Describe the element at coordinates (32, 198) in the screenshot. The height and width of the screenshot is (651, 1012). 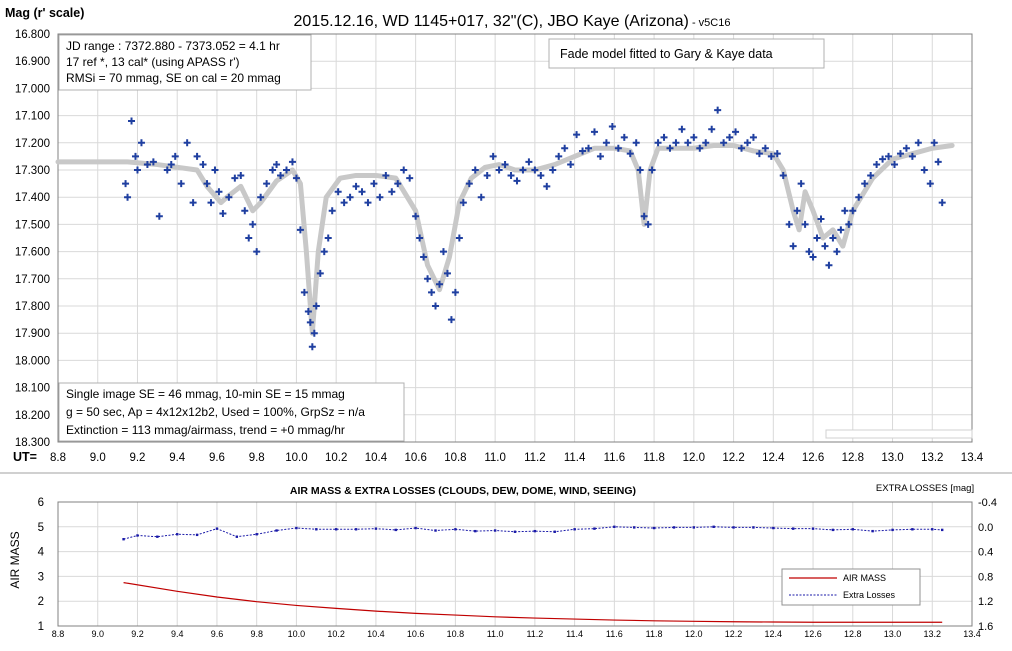
I see `top-y-tick-label: 17.400` at that location.